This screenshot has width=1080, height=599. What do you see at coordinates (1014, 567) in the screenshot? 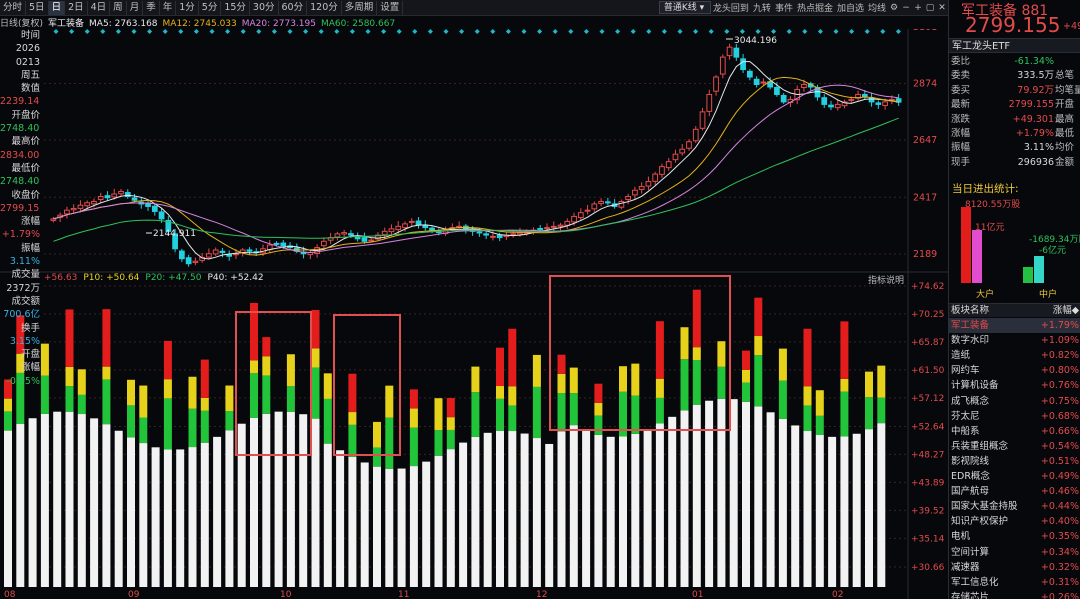
I see `sector-row: 减速器 +0.32%` at bounding box center [1014, 567].